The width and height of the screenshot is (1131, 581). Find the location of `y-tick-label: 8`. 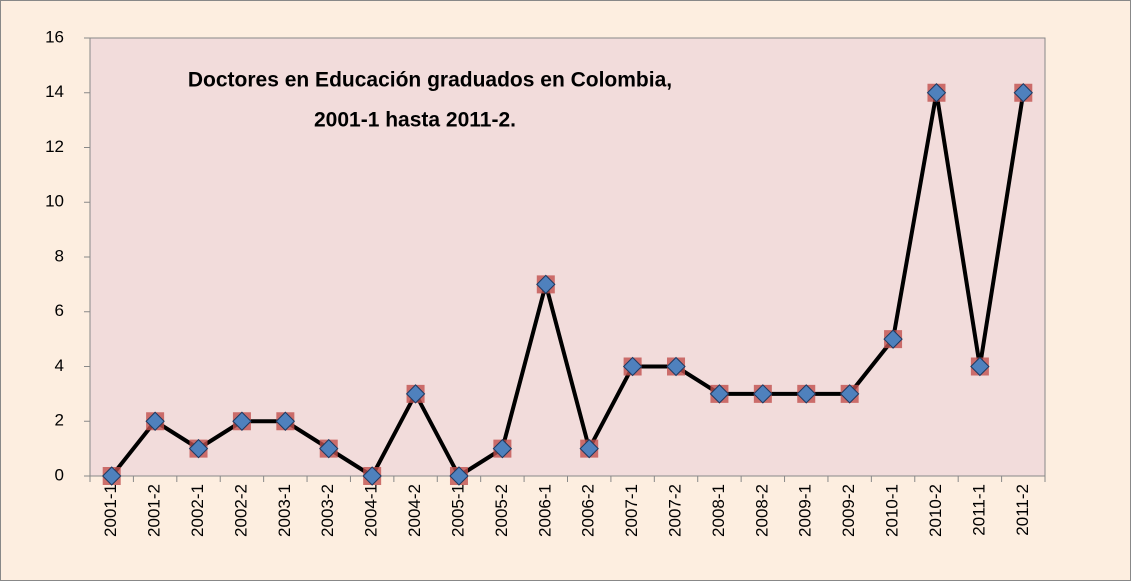

y-tick-label: 8 is located at coordinates (59, 255).